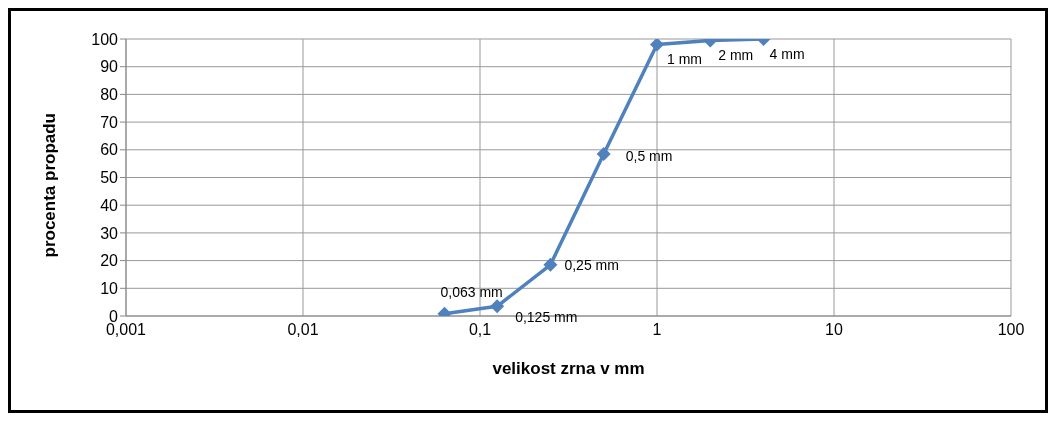  Describe the element at coordinates (736, 55) in the screenshot. I see `annotation: 2 mm` at that location.